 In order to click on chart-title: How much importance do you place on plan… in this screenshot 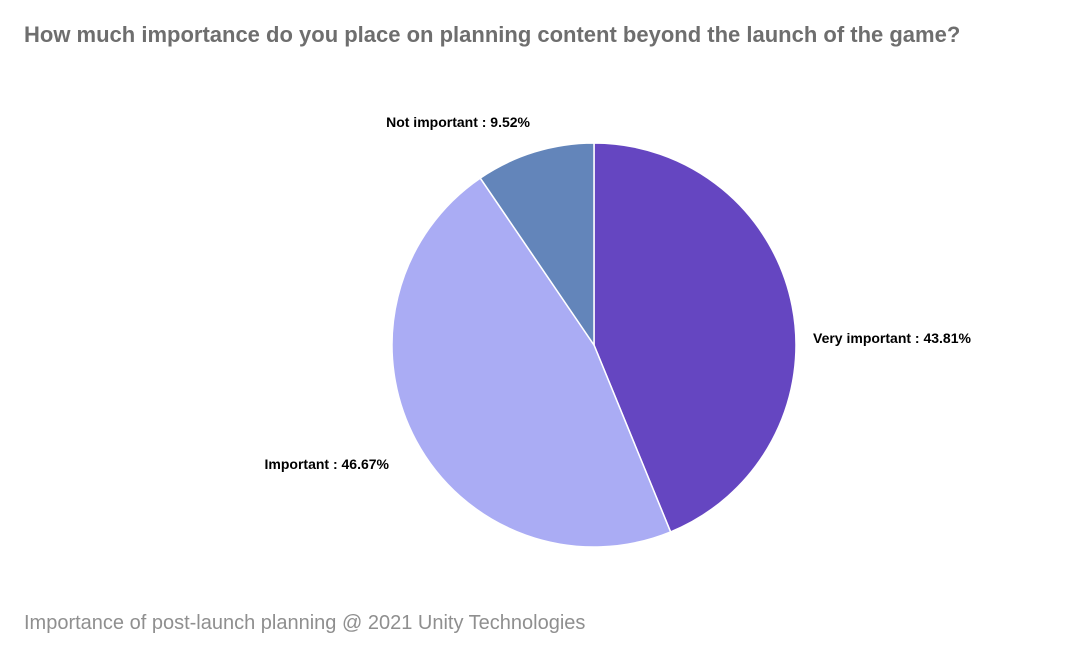, I will do `click(492, 34)`.